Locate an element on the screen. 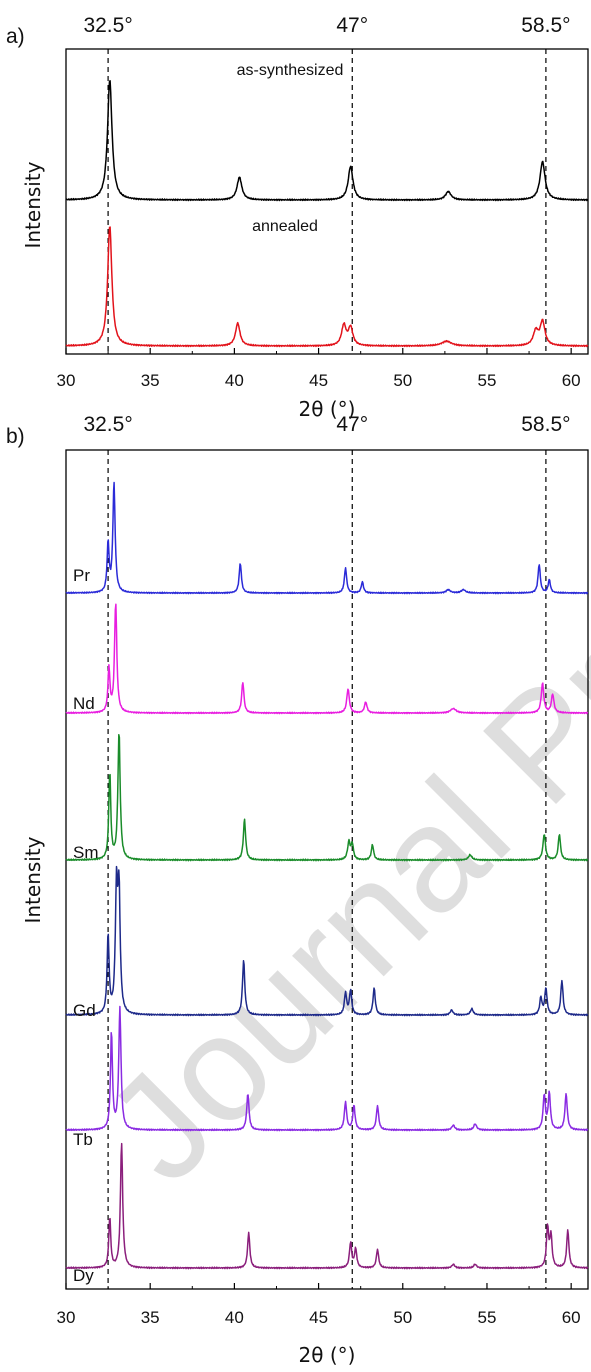 The height and width of the screenshot is (1372, 591). series-line-tb is located at coordinates (327, 1068).